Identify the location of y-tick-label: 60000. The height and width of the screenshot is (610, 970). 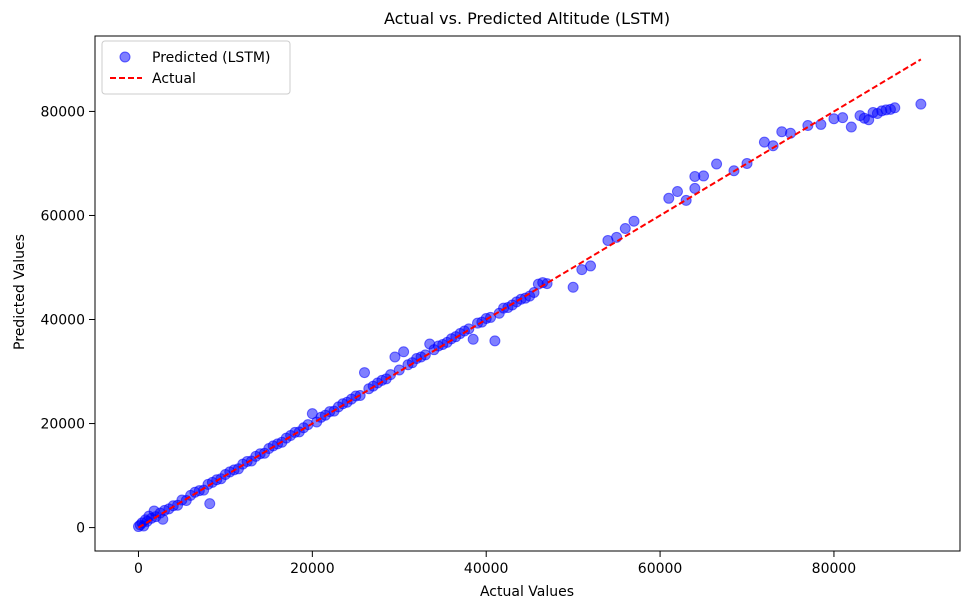
(62, 216).